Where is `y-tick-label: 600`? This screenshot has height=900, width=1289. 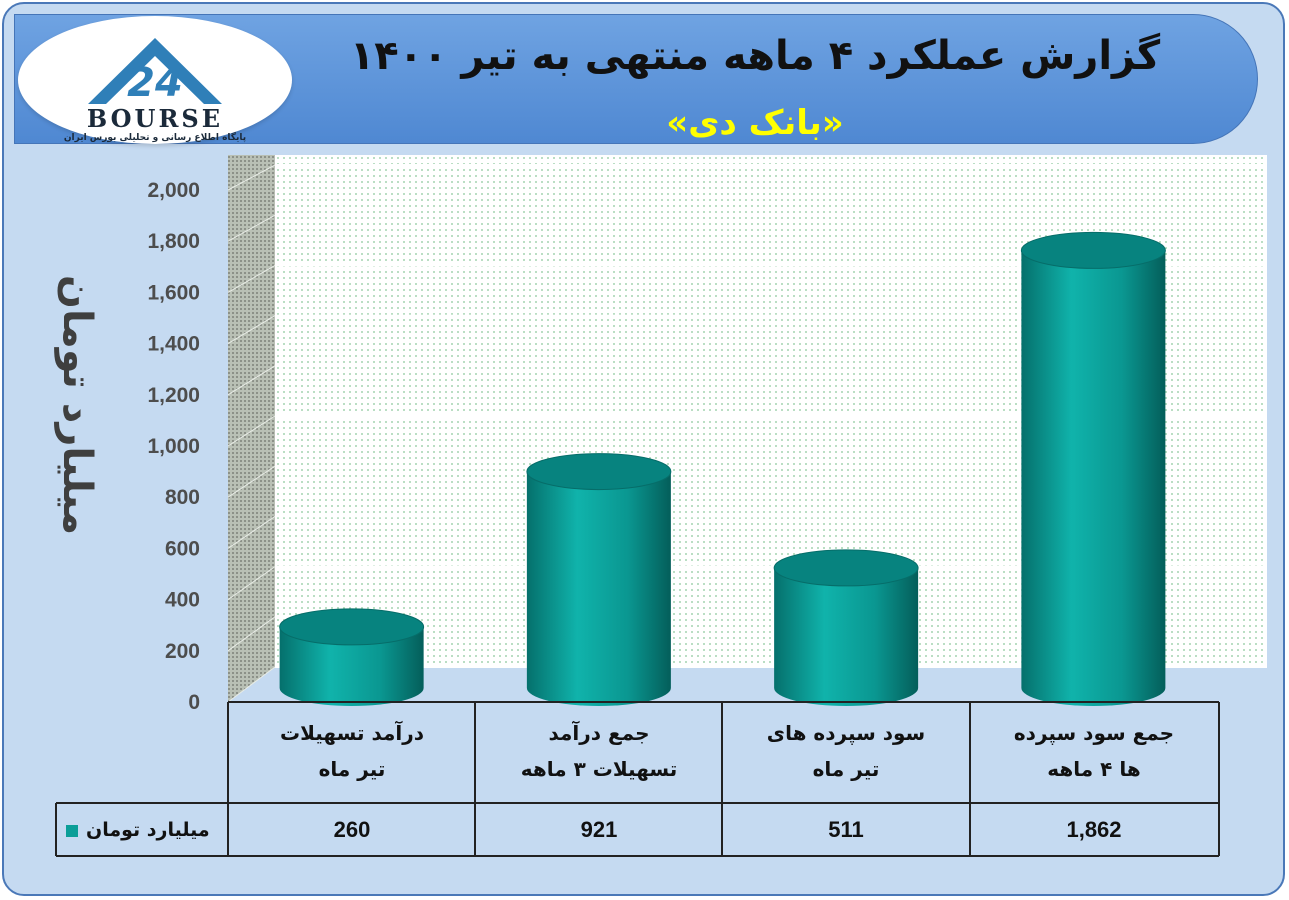
y-tick-label: 600 is located at coordinates (182, 548).